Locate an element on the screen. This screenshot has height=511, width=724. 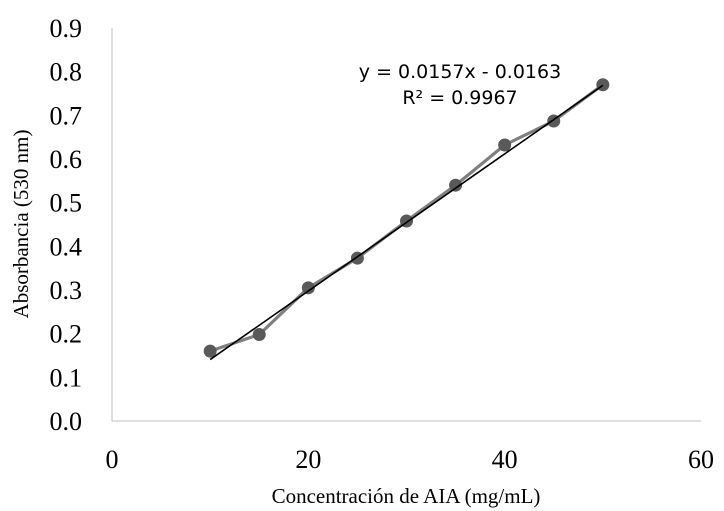
y-tick-label: 0.8 is located at coordinates (66, 72).